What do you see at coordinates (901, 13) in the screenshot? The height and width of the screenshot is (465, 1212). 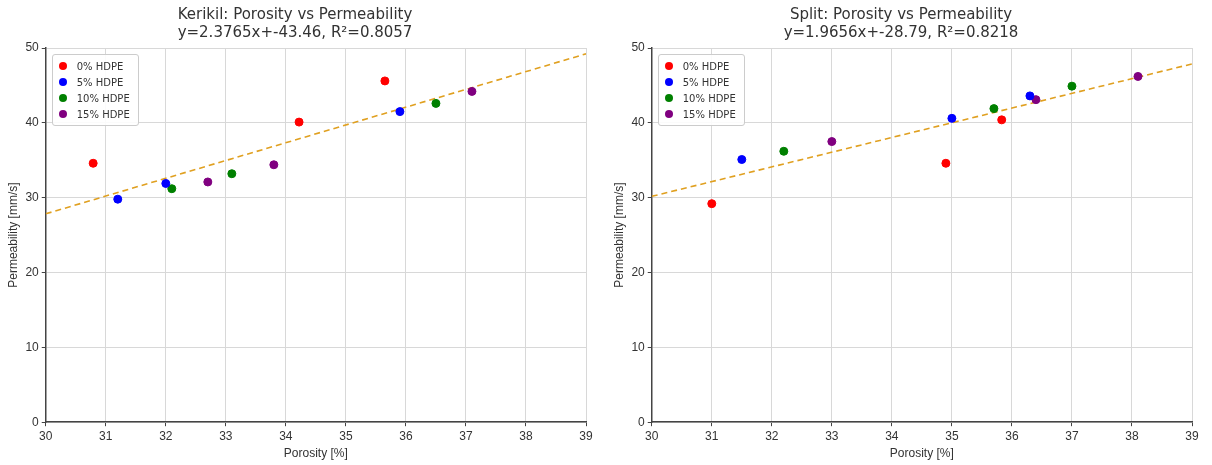 I see `chart-title: Split: Porosity vs Permeability` at bounding box center [901, 13].